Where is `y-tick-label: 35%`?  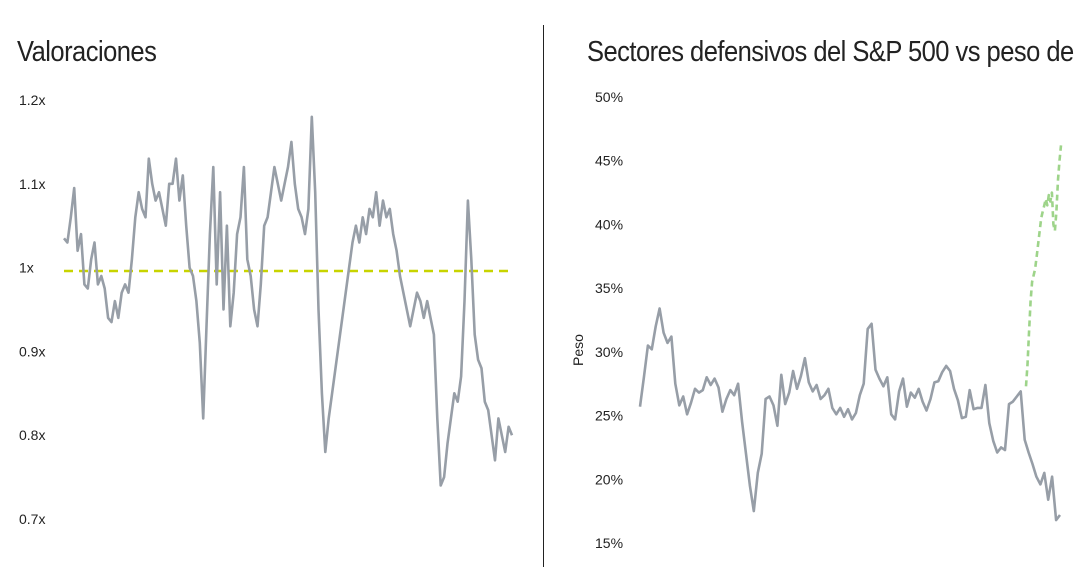
y-tick-label: 35% is located at coordinates (609, 288).